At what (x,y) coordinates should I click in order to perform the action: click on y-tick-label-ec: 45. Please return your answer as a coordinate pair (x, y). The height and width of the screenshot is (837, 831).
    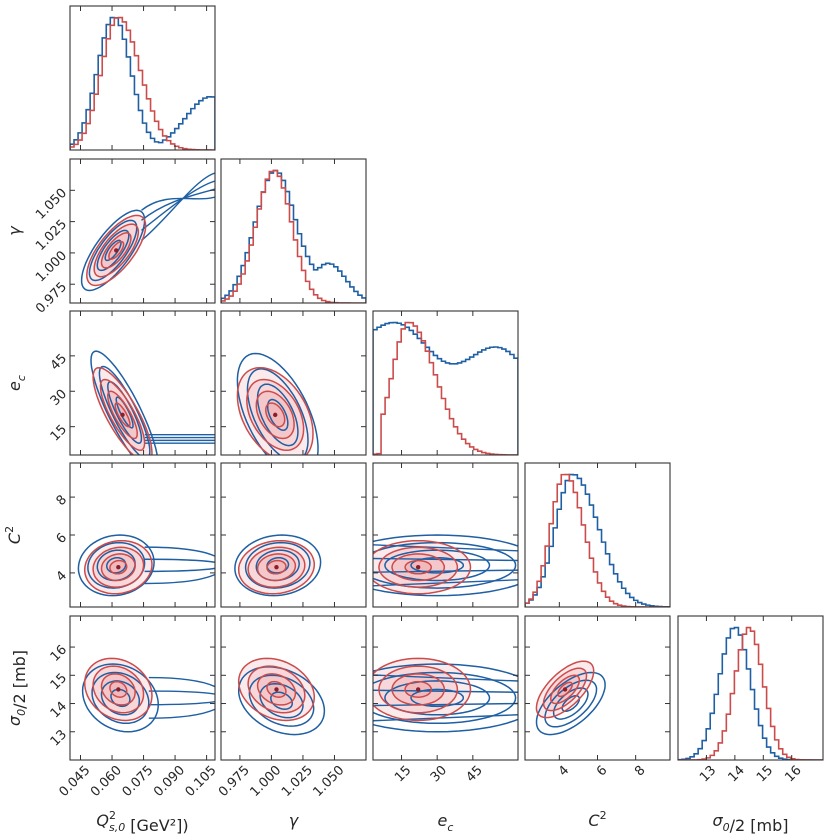
    Looking at the image, I should click on (59, 362).